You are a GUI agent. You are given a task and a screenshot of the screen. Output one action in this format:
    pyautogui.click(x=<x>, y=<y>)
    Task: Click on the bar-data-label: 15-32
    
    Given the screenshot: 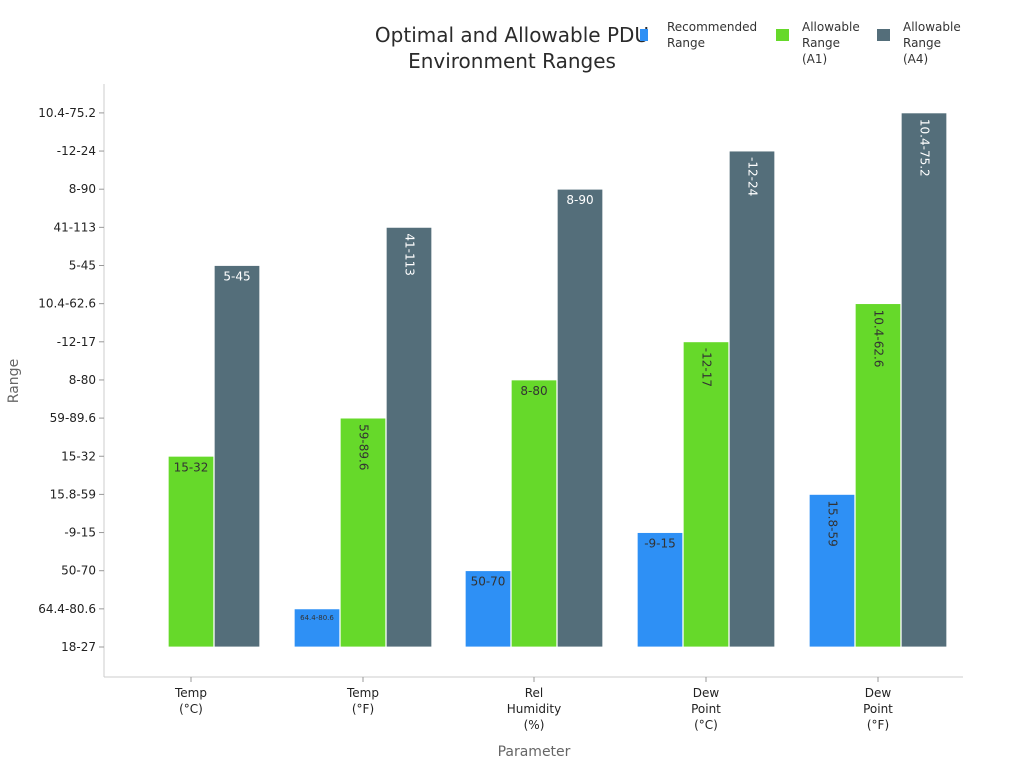 What is the action you would take?
    pyautogui.click(x=191, y=467)
    